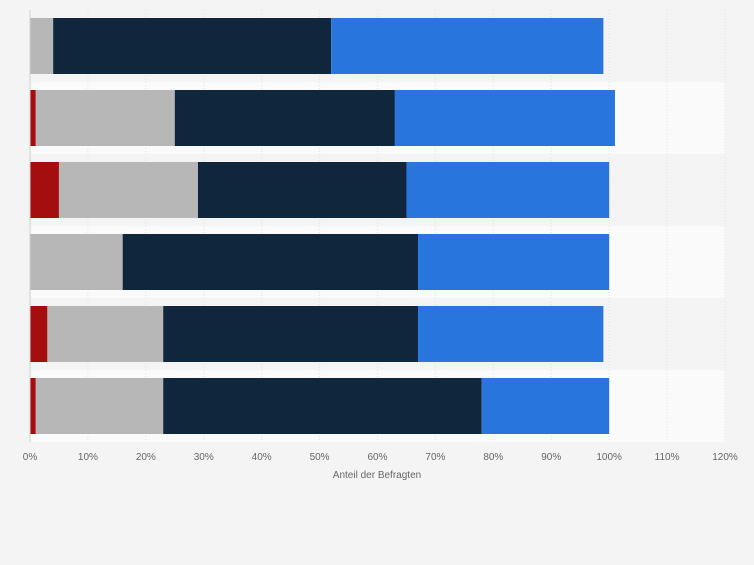 The width and height of the screenshot is (754, 565). Describe the element at coordinates (146, 457) in the screenshot. I see `x-tick-label: 20%` at that location.